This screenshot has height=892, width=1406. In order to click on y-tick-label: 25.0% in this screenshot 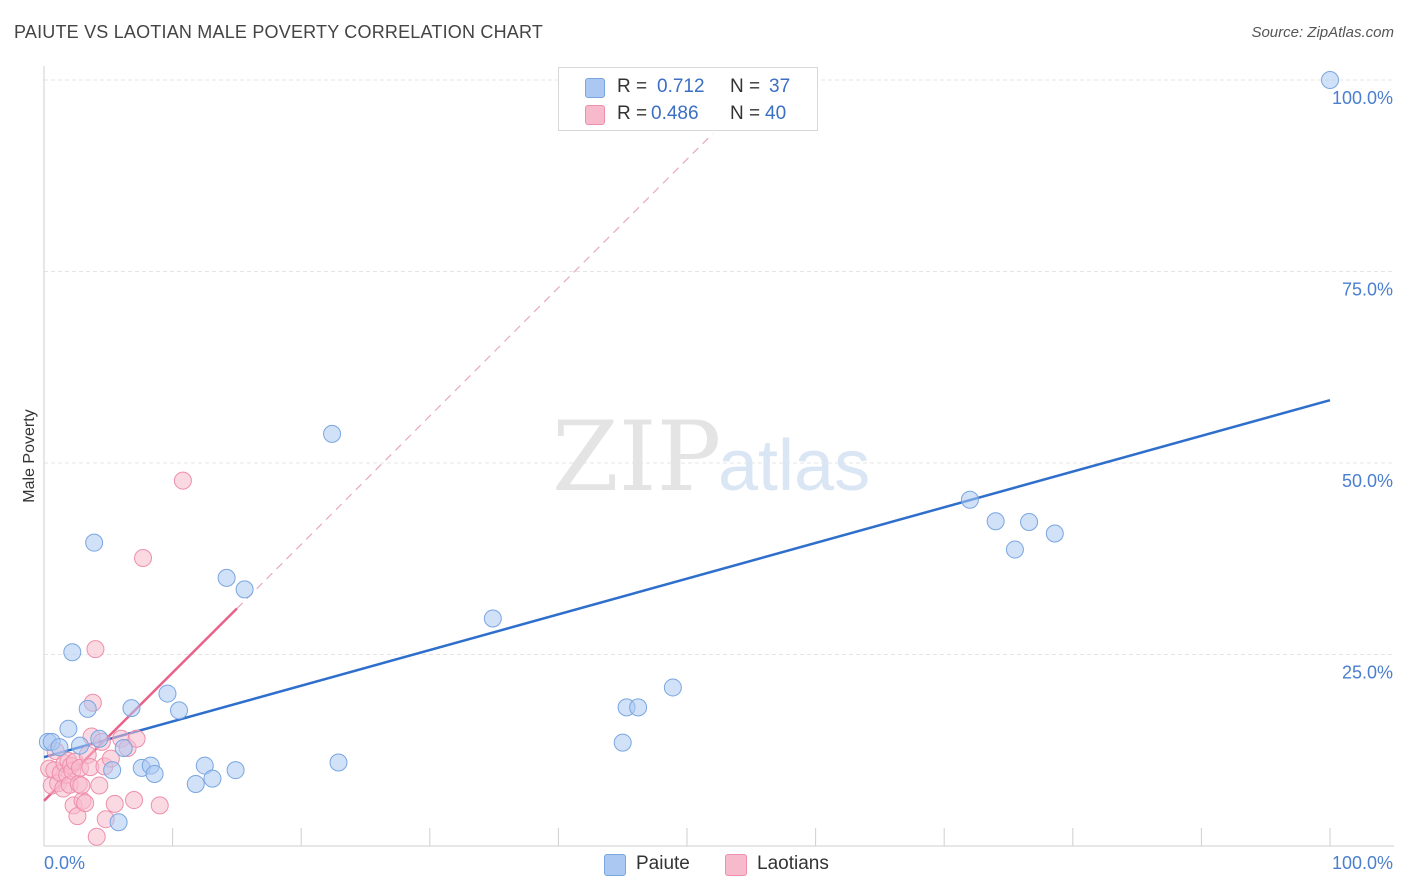, I will do `click(1367, 673)`.